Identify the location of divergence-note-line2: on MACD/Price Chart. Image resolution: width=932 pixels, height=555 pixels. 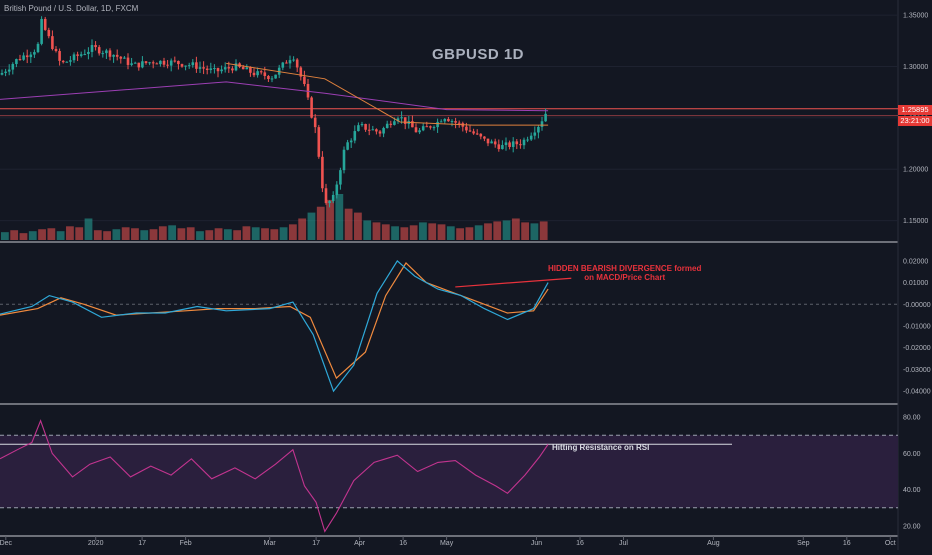
(625, 277).